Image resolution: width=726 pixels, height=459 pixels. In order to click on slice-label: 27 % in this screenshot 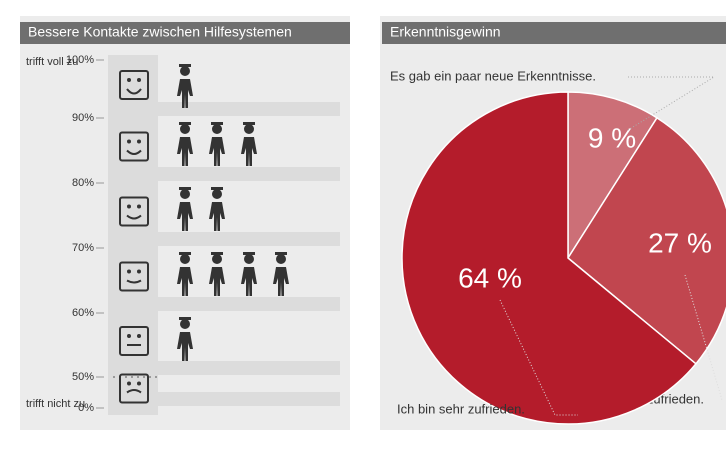, I will do `click(680, 242)`.